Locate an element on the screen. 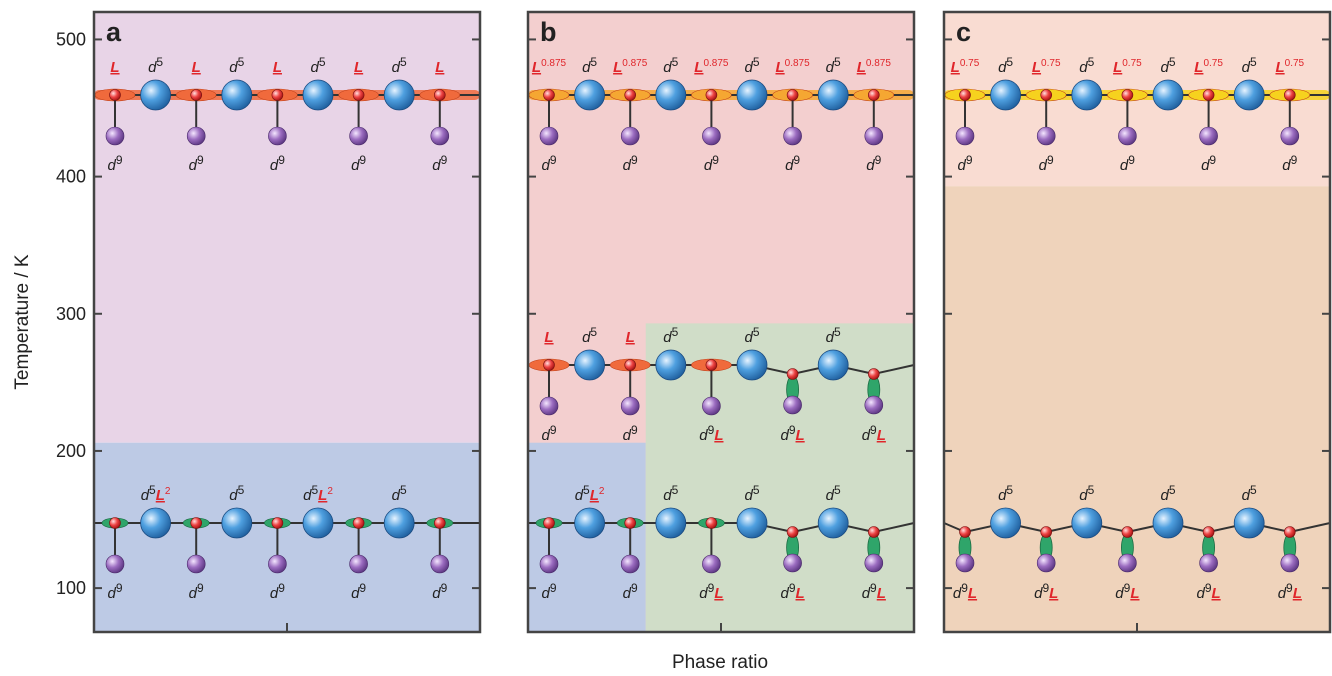 The image size is (1332, 676). atom-label: L is located at coordinates (548, 337).